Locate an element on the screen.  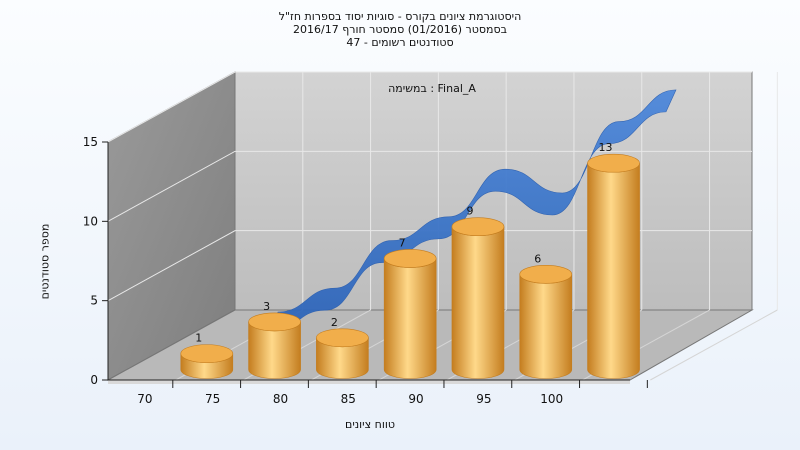
y-axis-label: מספר סטודנטים is located at coordinates (45, 261).